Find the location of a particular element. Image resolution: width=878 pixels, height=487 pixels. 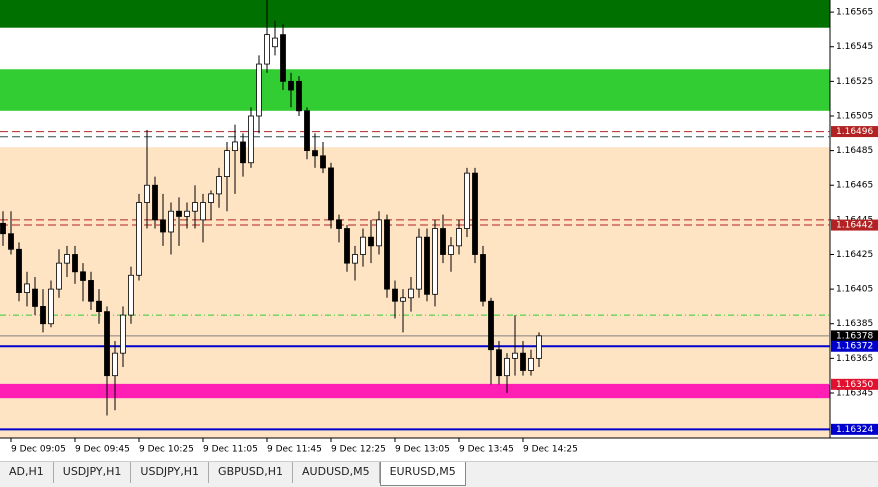

symbol-tab: EURUSD,M5 is located at coordinates (422, 474).